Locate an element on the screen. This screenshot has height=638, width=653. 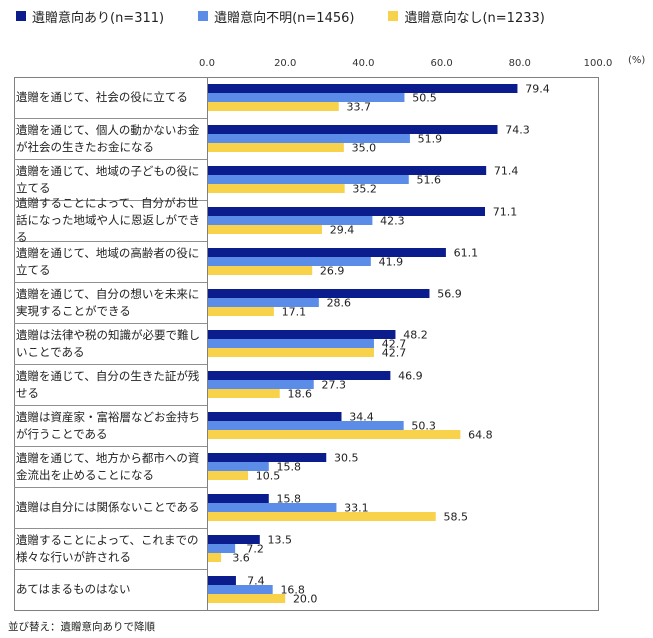
value-label: 16.8 is located at coordinates (292, 590).